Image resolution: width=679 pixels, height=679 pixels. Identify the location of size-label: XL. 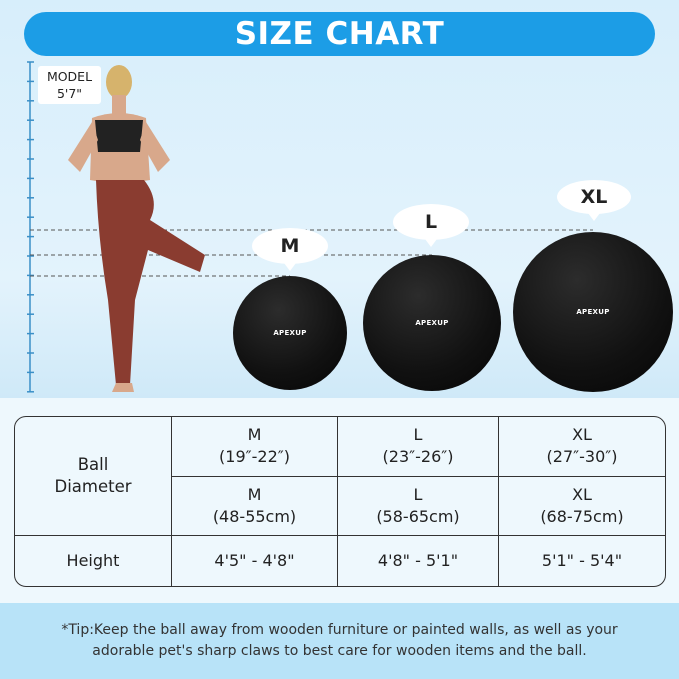
(594, 197).